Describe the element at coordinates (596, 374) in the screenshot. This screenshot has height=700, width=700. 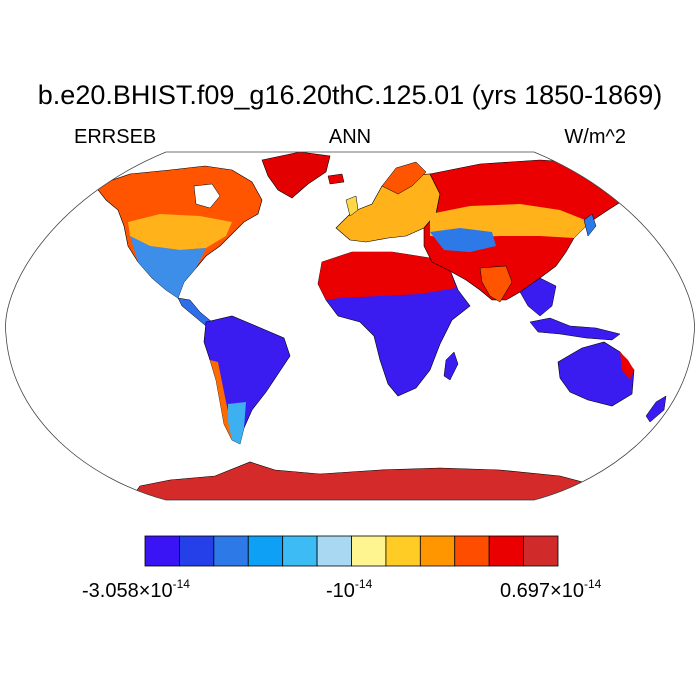
I see `australia` at that location.